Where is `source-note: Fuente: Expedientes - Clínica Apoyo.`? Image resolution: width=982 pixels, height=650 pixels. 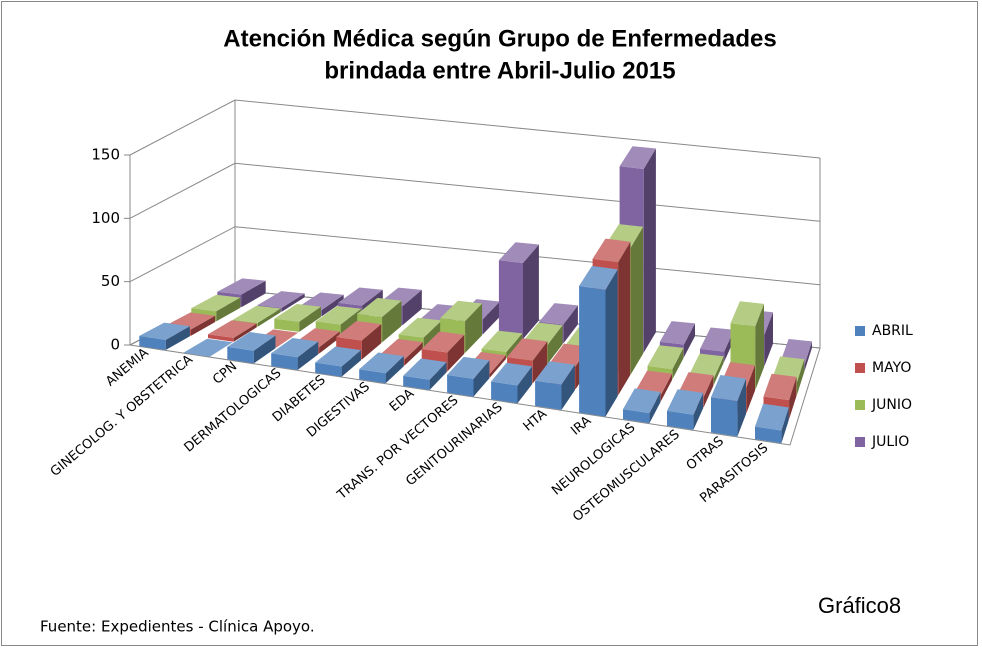 source-note: Fuente: Expedientes - Clínica Apoyo. is located at coordinates (177, 627).